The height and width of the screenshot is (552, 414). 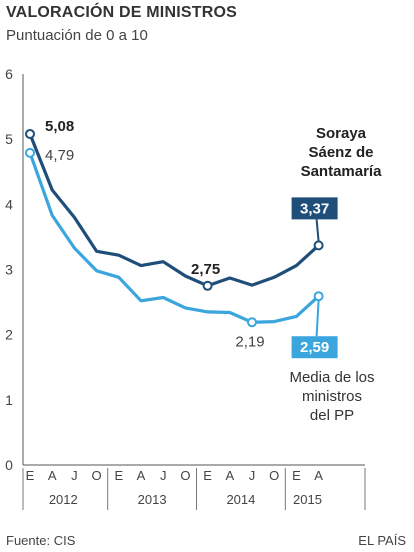 I want to click on y-tick-label: 1, so click(x=9, y=400).